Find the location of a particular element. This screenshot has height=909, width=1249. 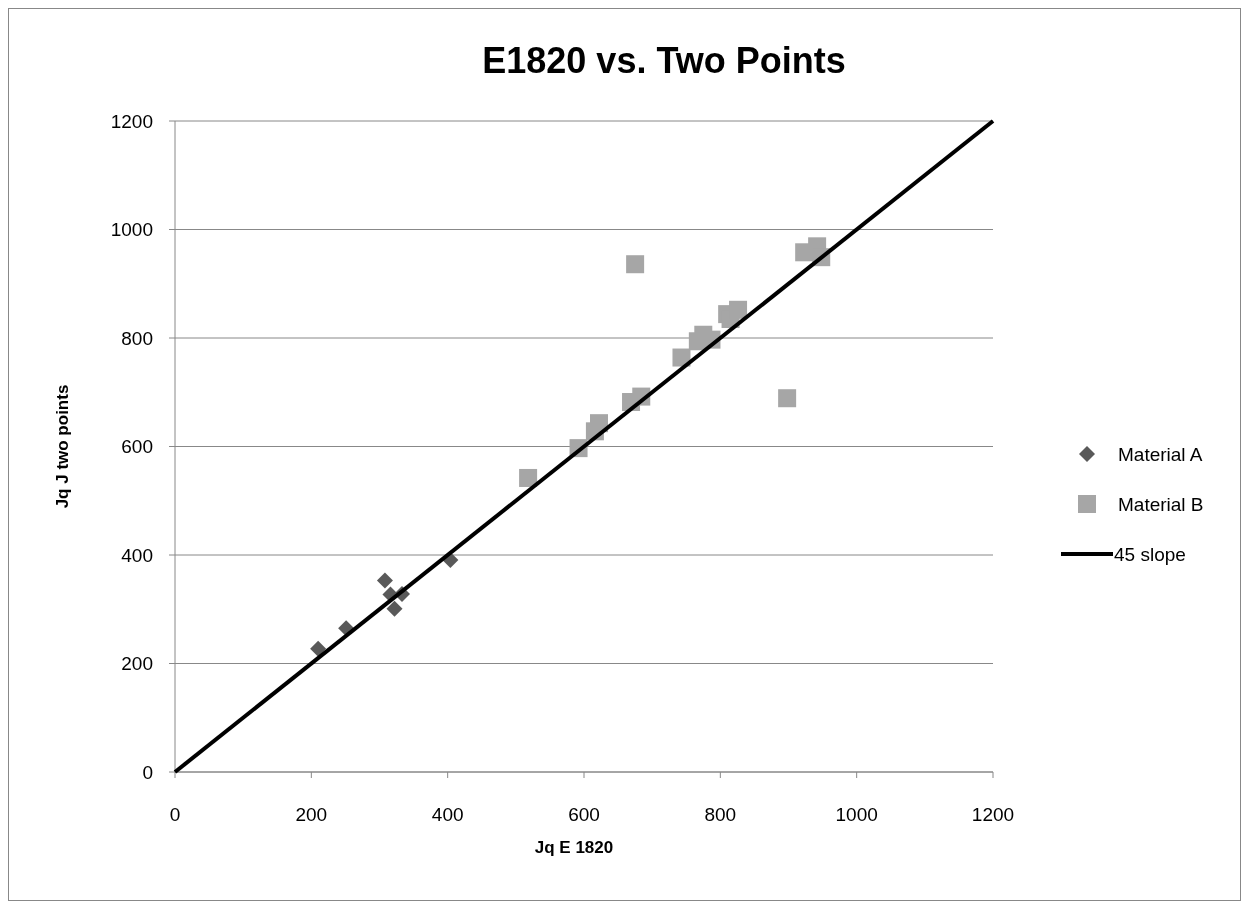

x-tick-label: 800 is located at coordinates (720, 814).